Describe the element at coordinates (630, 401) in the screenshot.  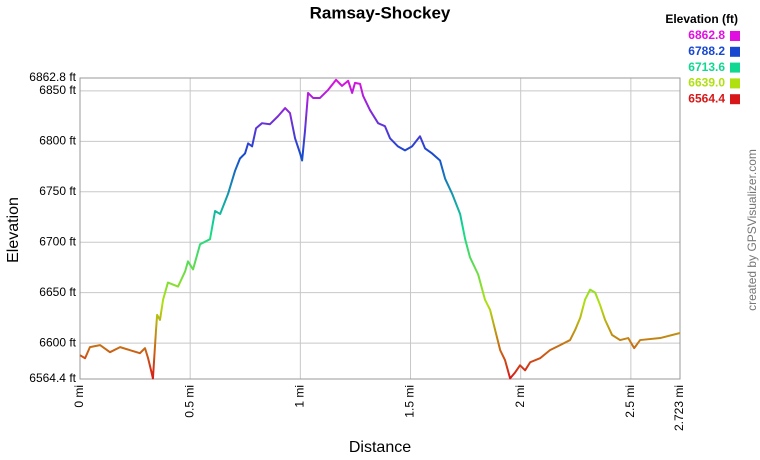
I see `x-tick-label: 2.5 mi` at that location.